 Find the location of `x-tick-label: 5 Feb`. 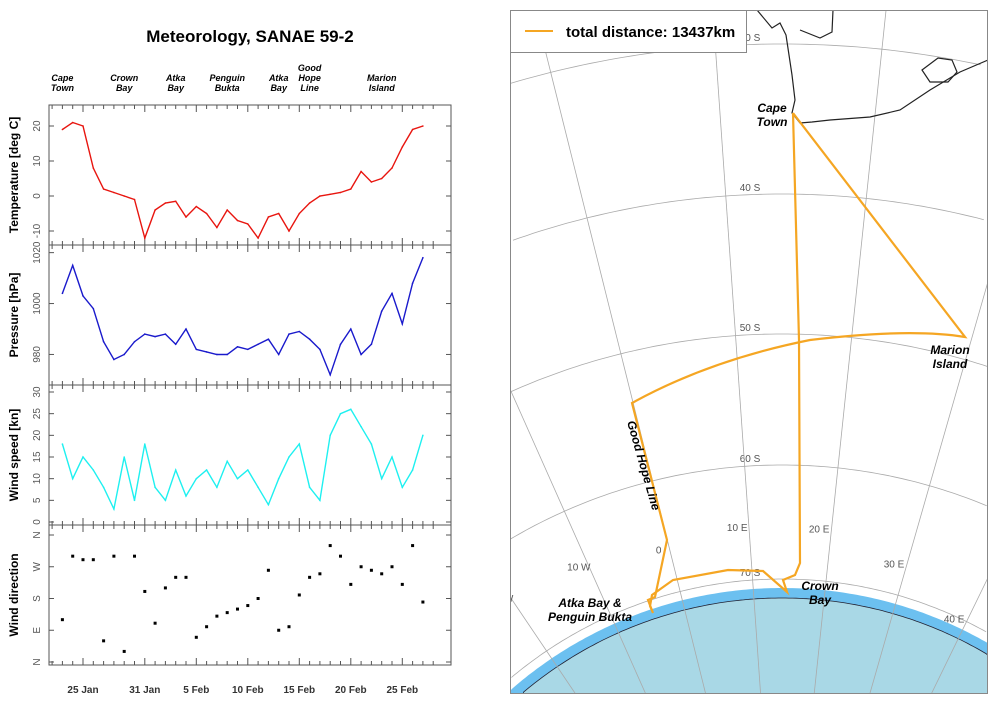

x-tick-label: 5 Feb is located at coordinates (196, 690).